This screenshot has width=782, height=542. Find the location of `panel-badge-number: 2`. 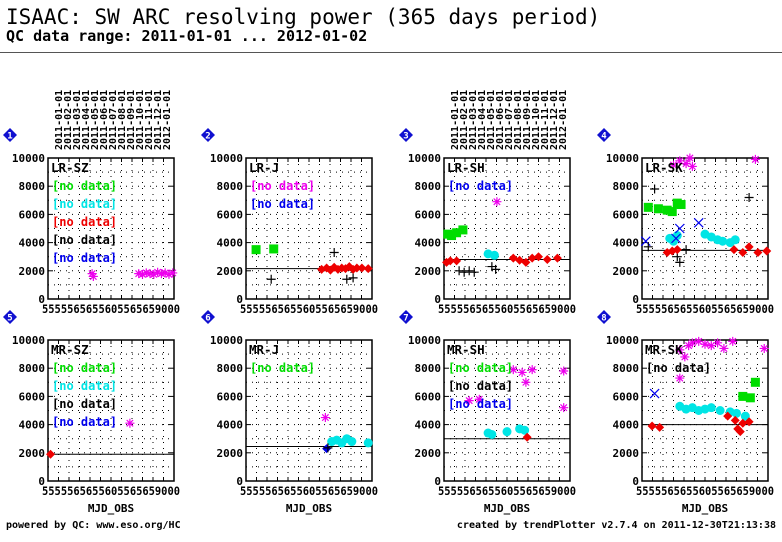

panel-badge-number: 2 is located at coordinates (207, 137).